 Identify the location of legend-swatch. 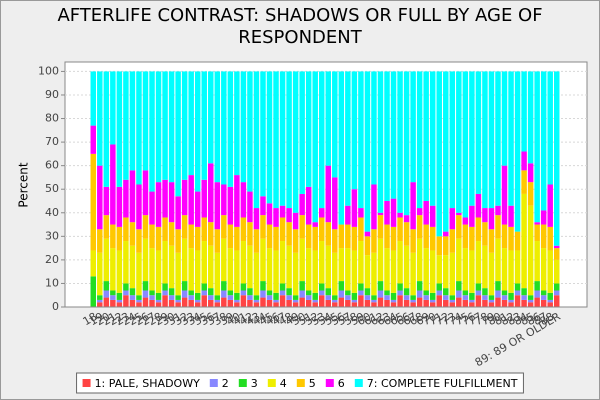
(242, 383).